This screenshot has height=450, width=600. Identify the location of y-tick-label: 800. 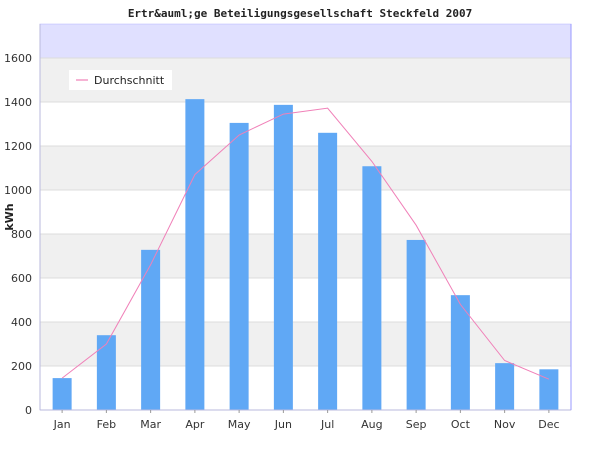
(21, 234).